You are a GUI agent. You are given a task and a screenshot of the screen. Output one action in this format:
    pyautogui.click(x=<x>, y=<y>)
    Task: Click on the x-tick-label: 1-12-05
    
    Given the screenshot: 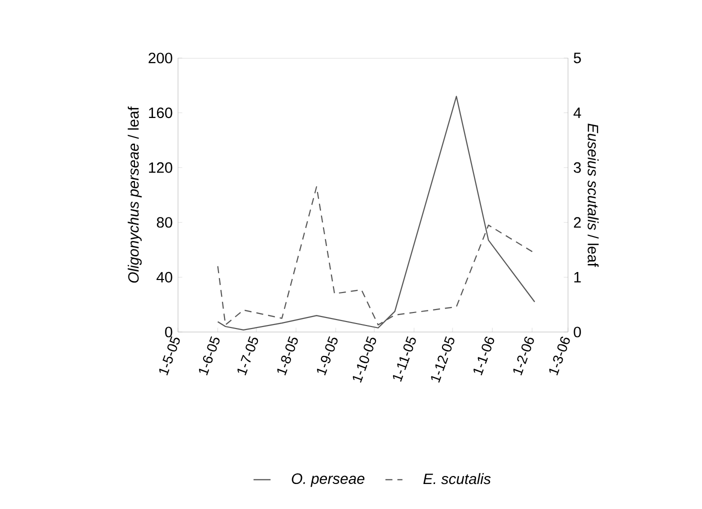 What is the action you would take?
    pyautogui.click(x=442, y=359)
    